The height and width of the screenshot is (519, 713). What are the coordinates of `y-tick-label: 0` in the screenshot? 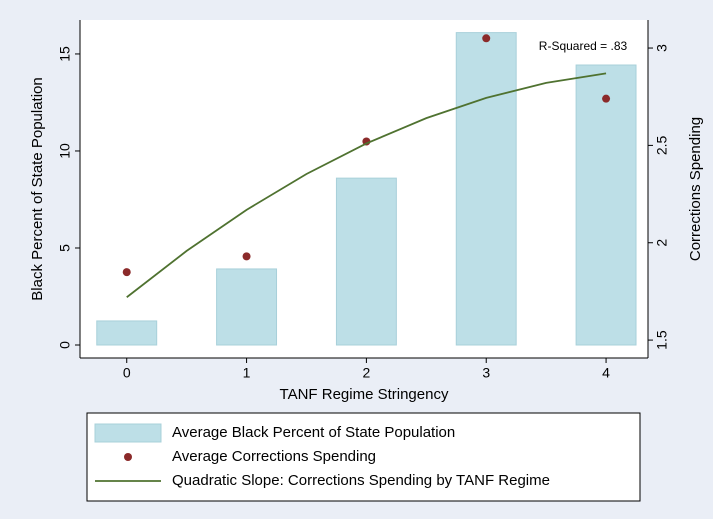 It's located at (65, 345).